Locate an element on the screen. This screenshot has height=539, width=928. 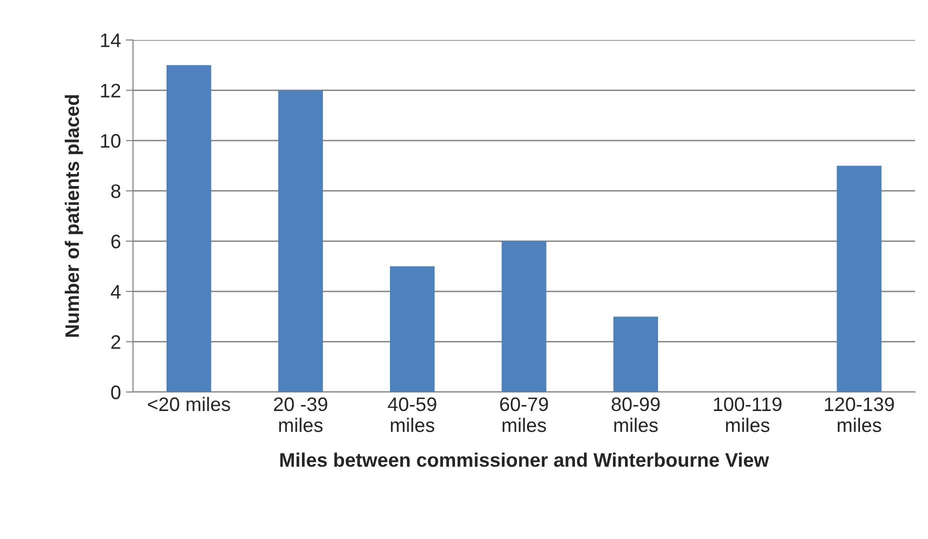
x-tick-label: 100-119 miles is located at coordinates (748, 414).